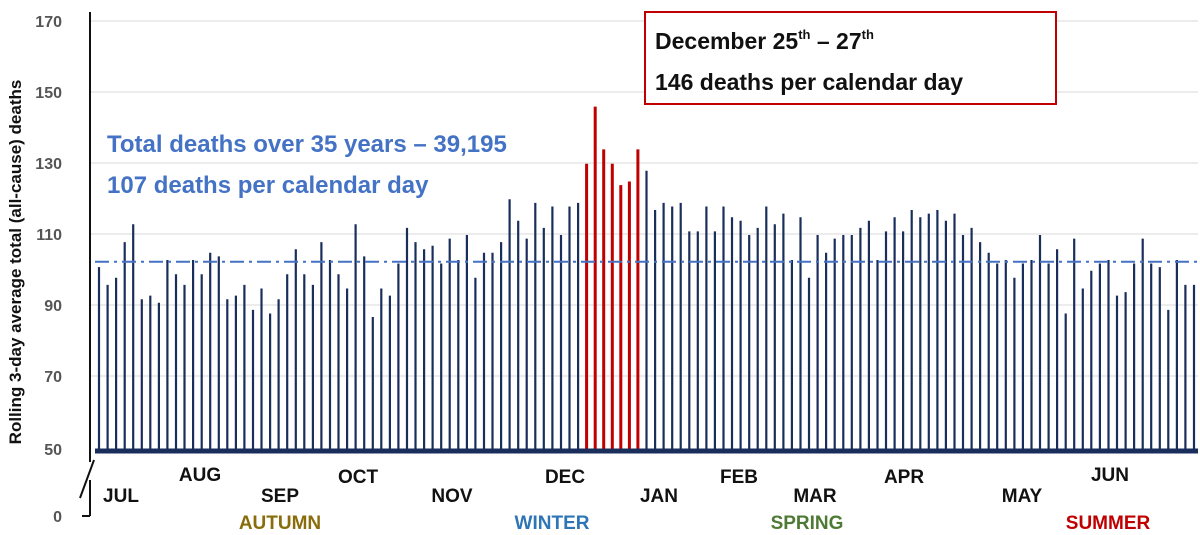 The width and height of the screenshot is (1200, 535). I want to click on y-tick-label: 130, so click(48, 164).